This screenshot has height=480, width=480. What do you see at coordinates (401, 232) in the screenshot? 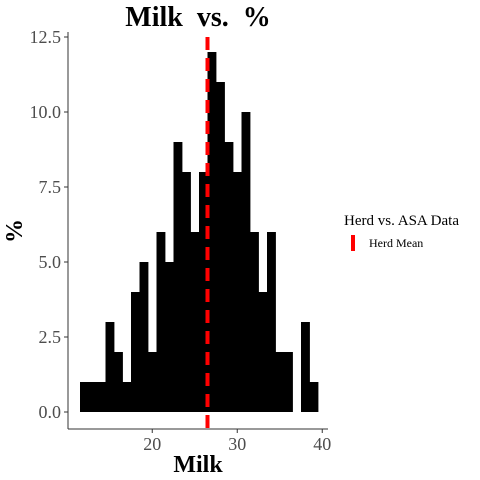
I see `legend: Herd vs. ASA Data Herd Mean` at bounding box center [401, 232].